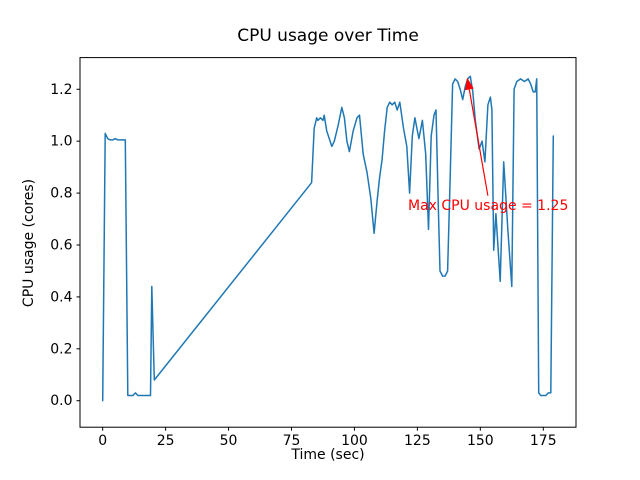 The height and width of the screenshot is (480, 640). Describe the element at coordinates (61, 142) in the screenshot. I see `y-tick-label: 1.0` at that location.